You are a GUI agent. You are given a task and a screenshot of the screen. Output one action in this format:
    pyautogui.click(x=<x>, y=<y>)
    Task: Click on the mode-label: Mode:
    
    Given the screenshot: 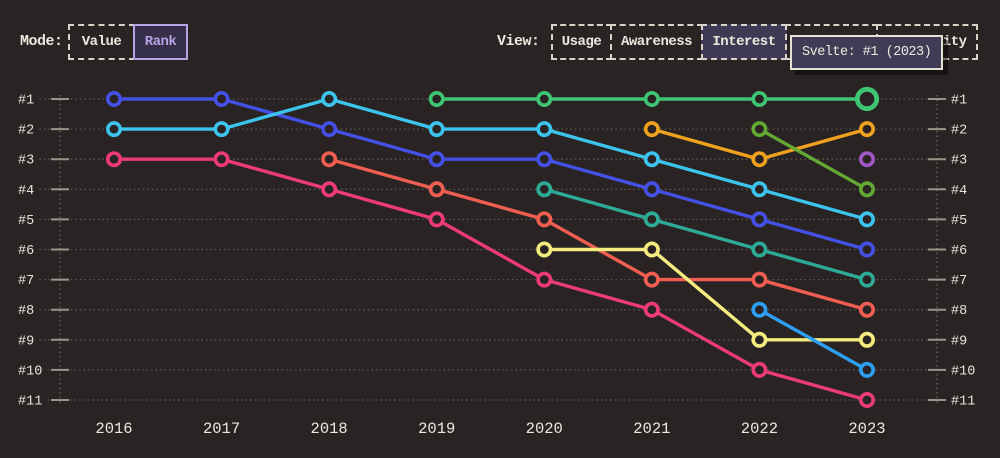 What is the action you would take?
    pyautogui.click(x=41, y=41)
    